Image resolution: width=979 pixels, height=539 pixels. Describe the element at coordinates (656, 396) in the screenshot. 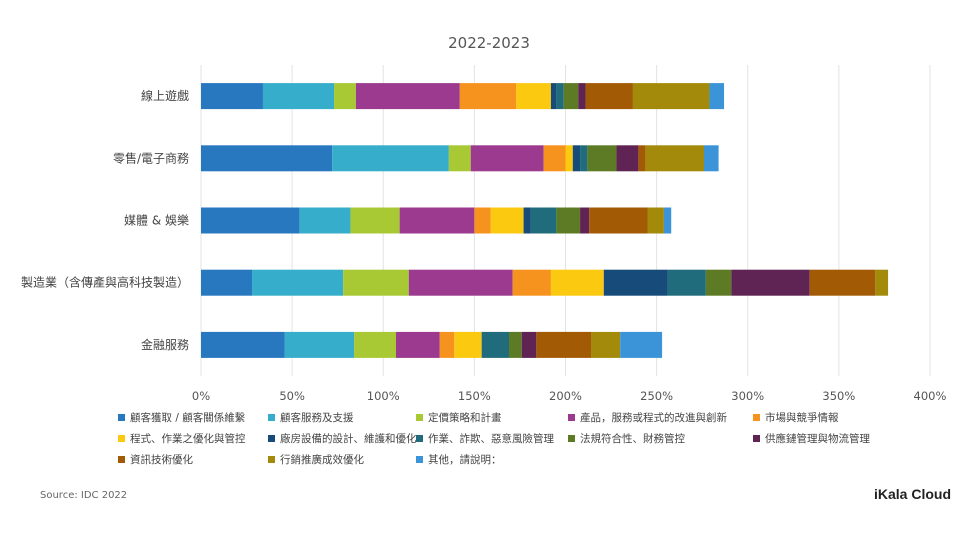

I see `x-tick-label: 250%` at that location.